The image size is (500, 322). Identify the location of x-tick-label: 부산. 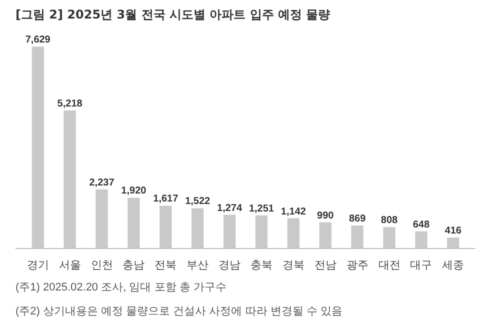
(197, 266).